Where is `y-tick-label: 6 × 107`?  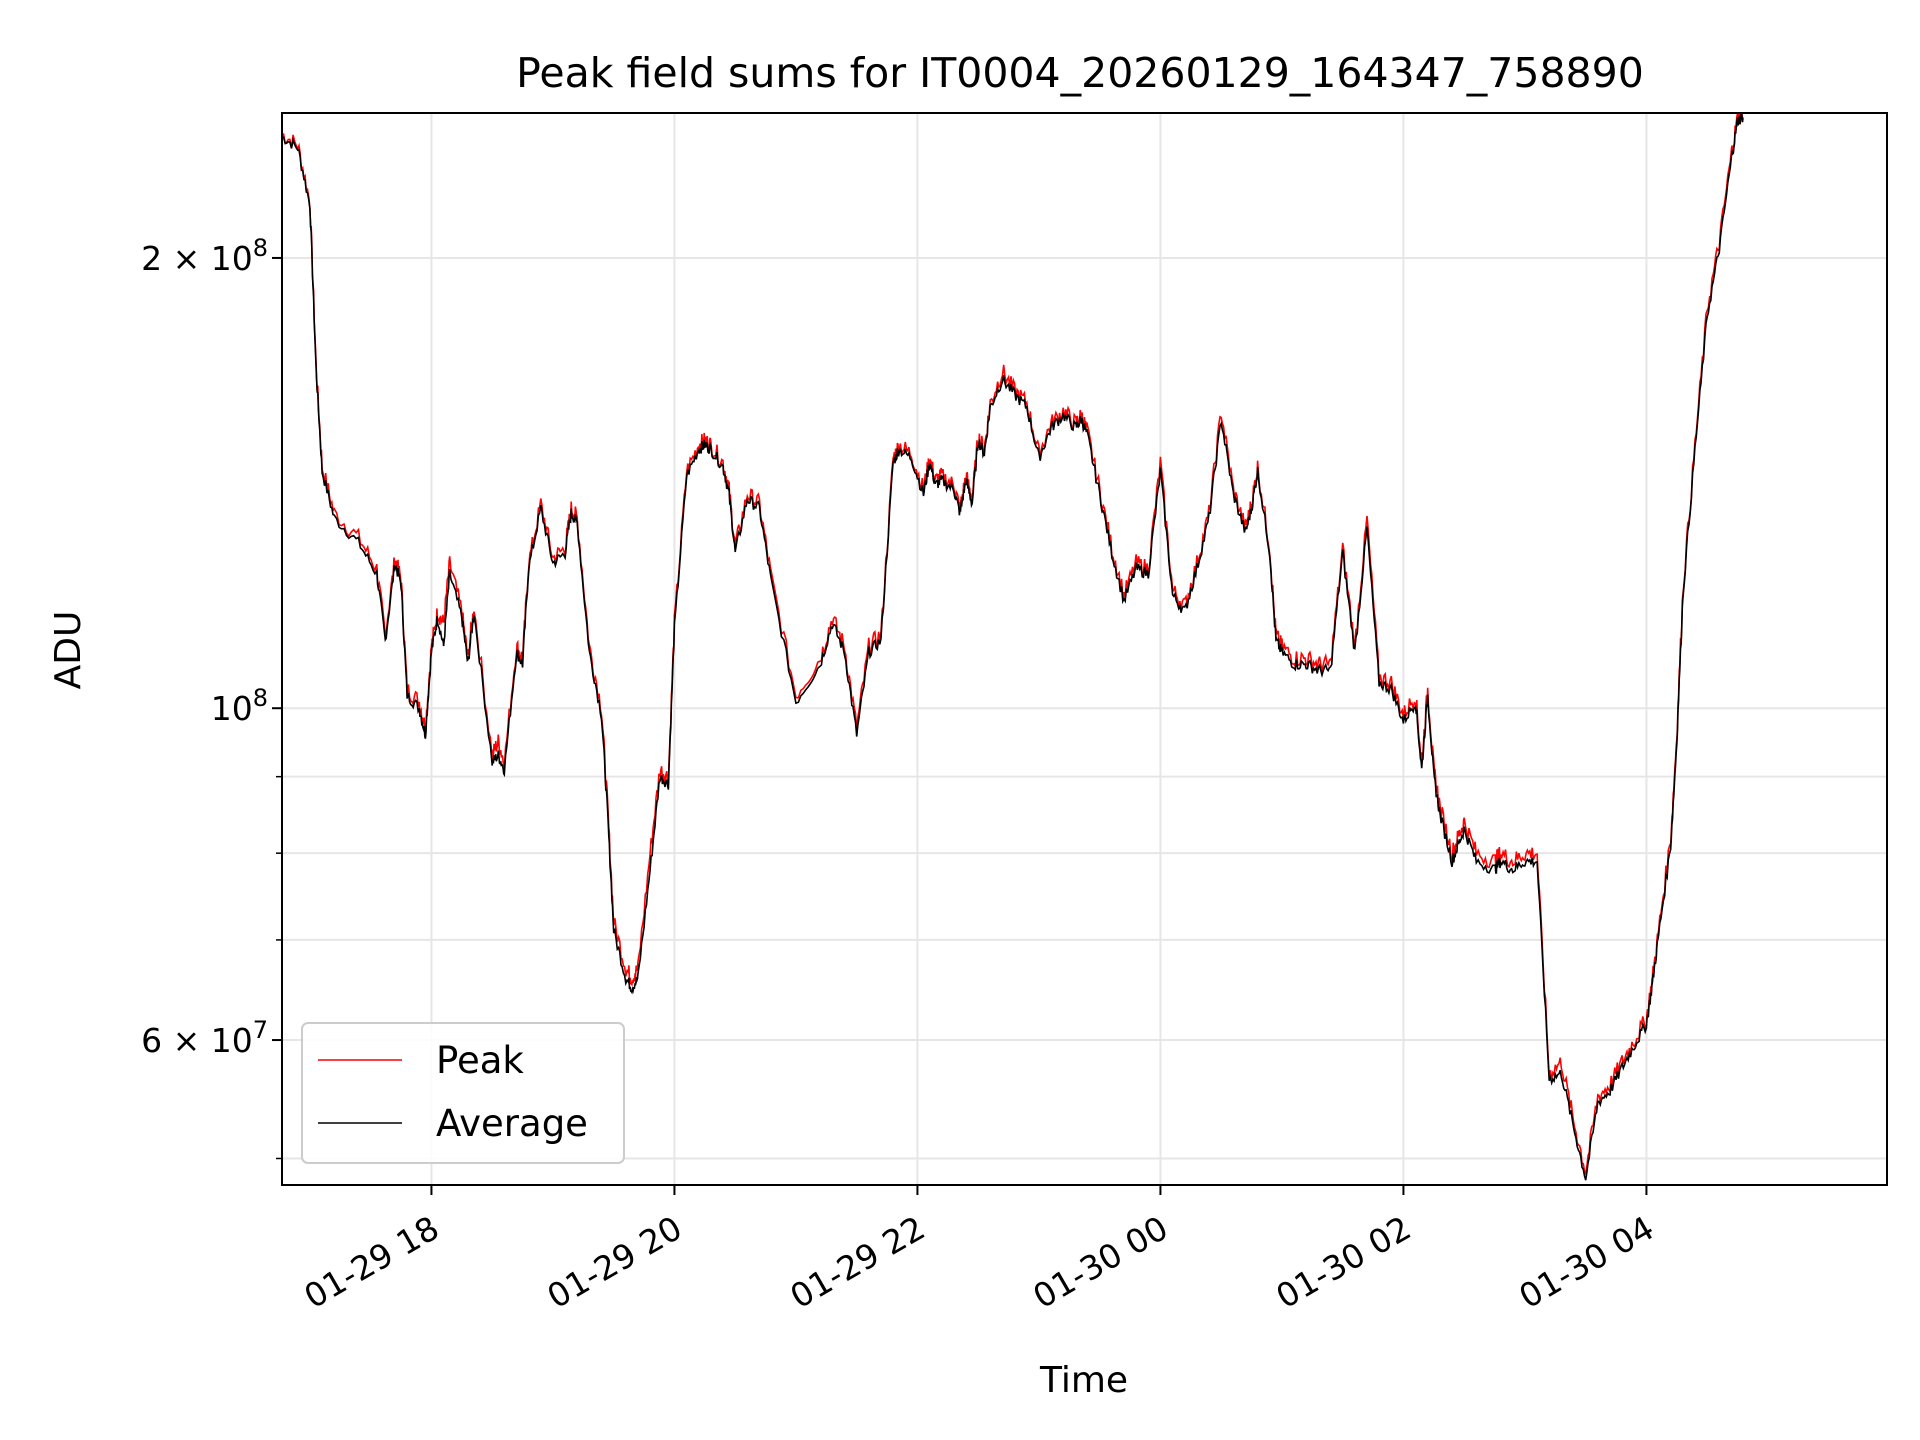
y-tick-label: 6 × 107 is located at coordinates (204, 1038).